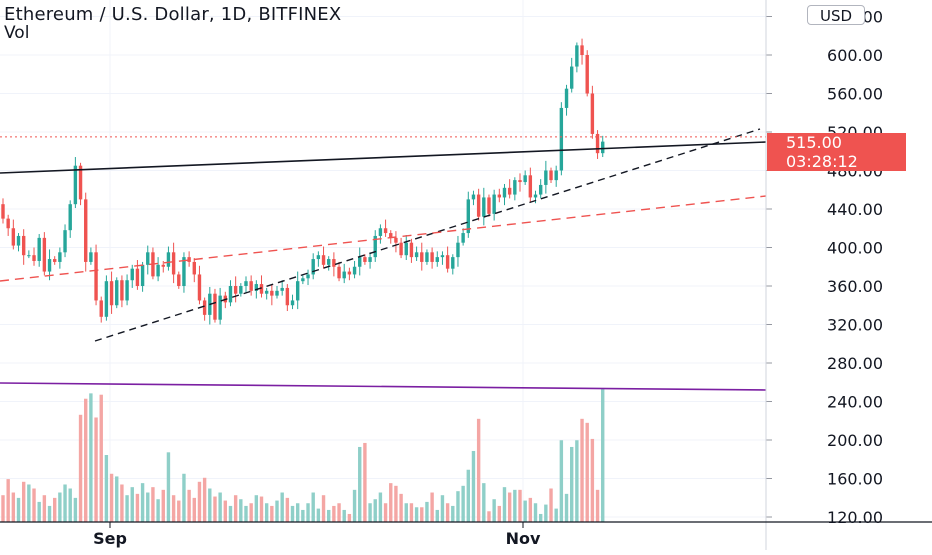  Describe the element at coordinates (317, 535) in the screenshot. I see `date-axis: Sep Nov` at that location.